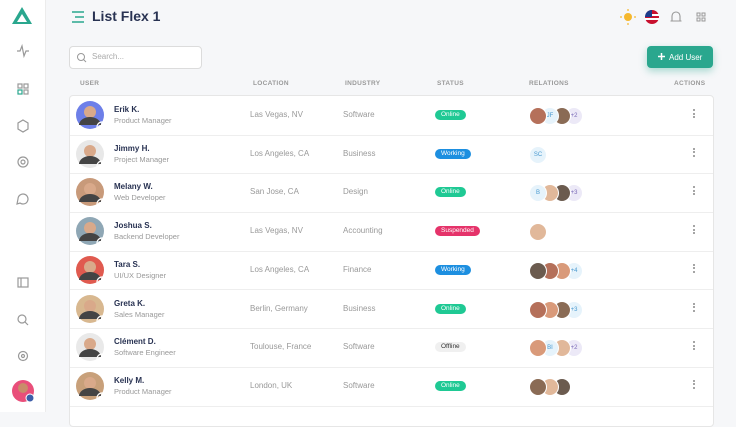 This screenshot has height=427, width=736. Describe the element at coordinates (135, 342) in the screenshot. I see `user-name: Clément D.` at that location.